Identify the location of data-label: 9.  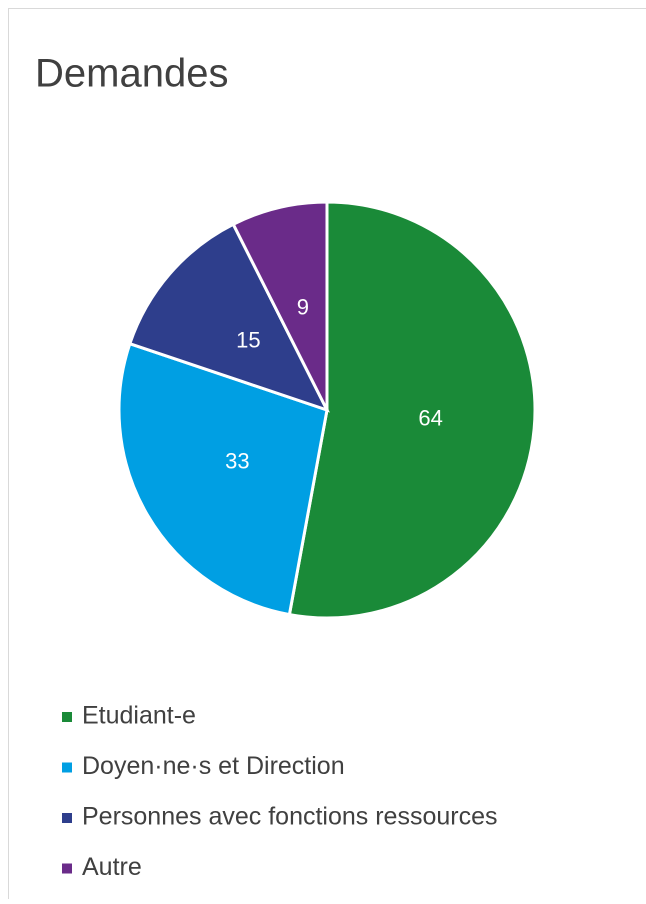
(303, 307).